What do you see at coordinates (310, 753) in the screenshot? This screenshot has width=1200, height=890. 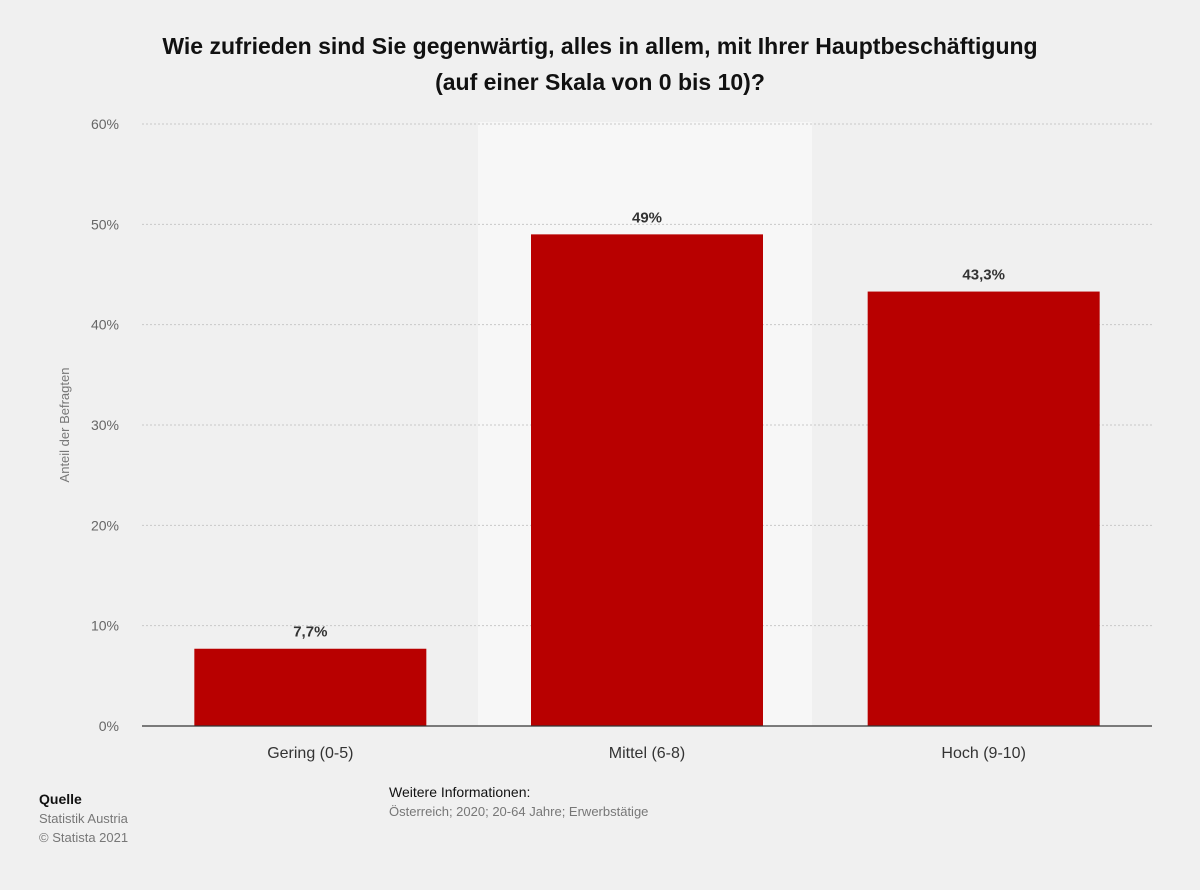 I see `x-category-label: Gering (0-5)` at bounding box center [310, 753].